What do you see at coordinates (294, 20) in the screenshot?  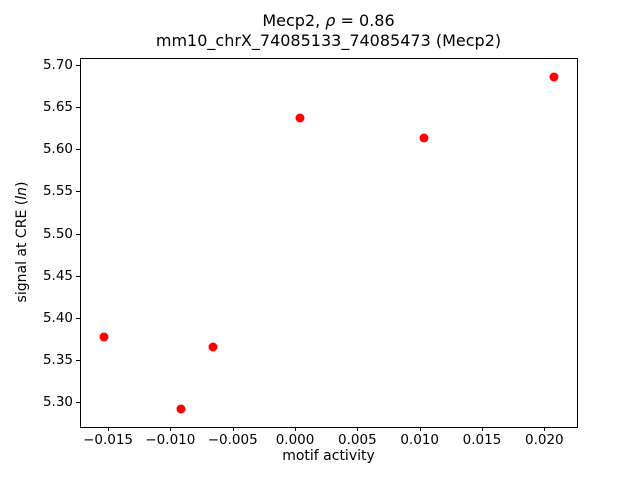 I see `title-text: Mecp2,` at bounding box center [294, 20].